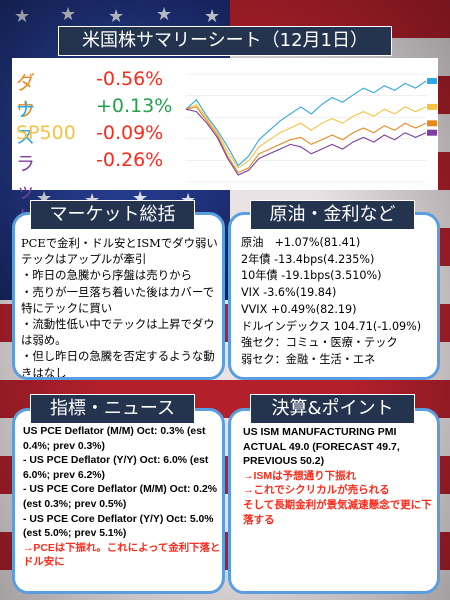  Describe the element at coordinates (289, 293) in the screenshot. I see `rates-line: VIX -3.6%(19.84)` at that location.